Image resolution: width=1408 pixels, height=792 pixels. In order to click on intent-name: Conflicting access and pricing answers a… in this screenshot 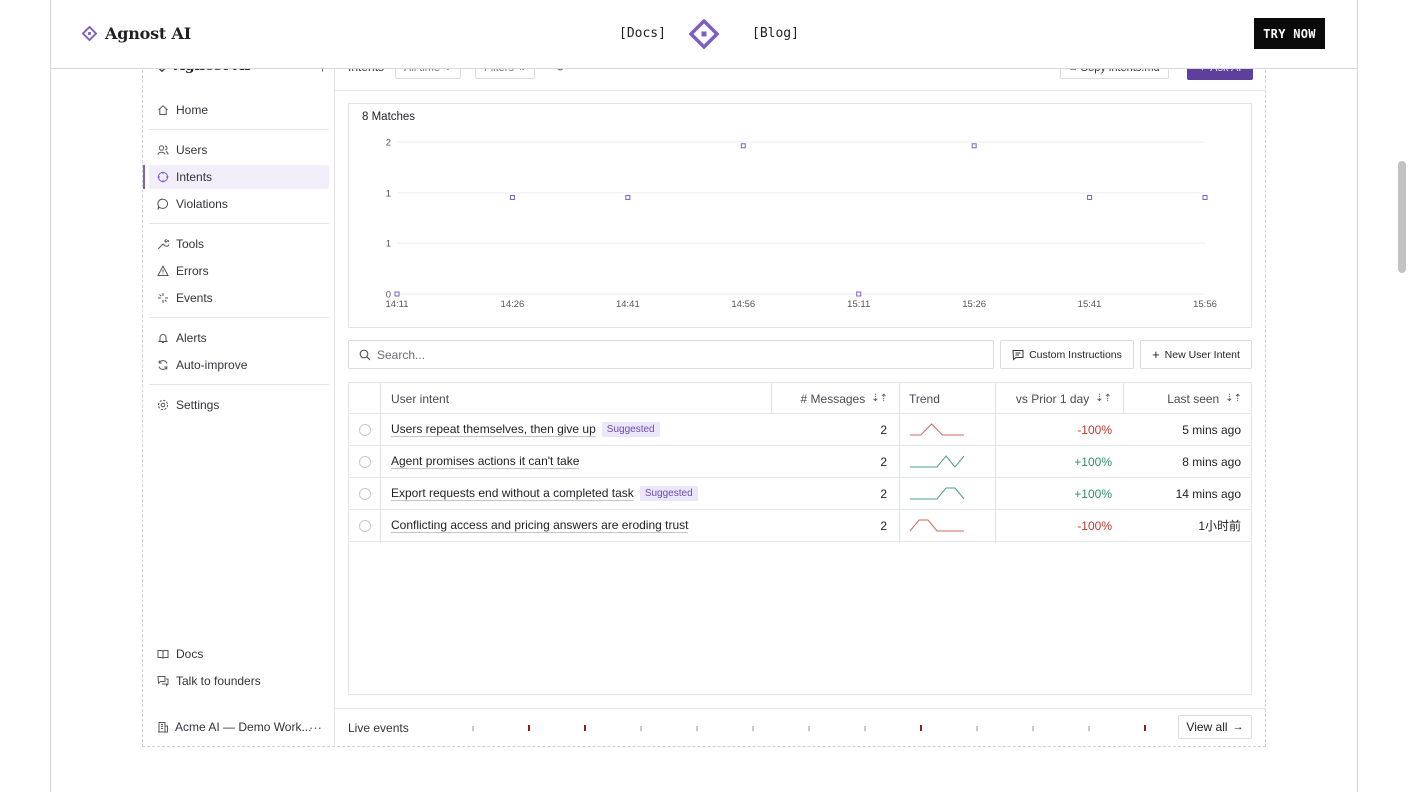, I will do `click(540, 525)`.